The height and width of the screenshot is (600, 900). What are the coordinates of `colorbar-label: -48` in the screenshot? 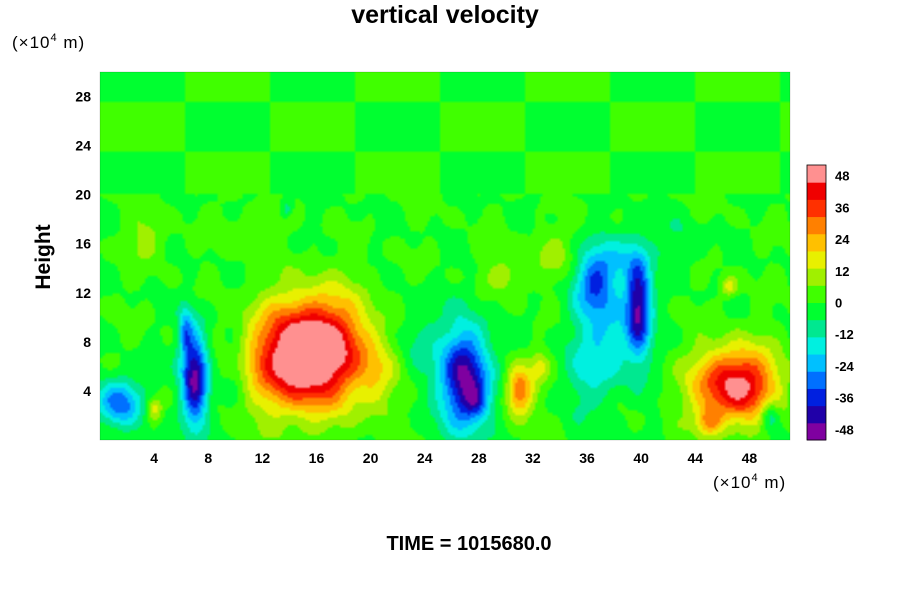 It's located at (844, 429).